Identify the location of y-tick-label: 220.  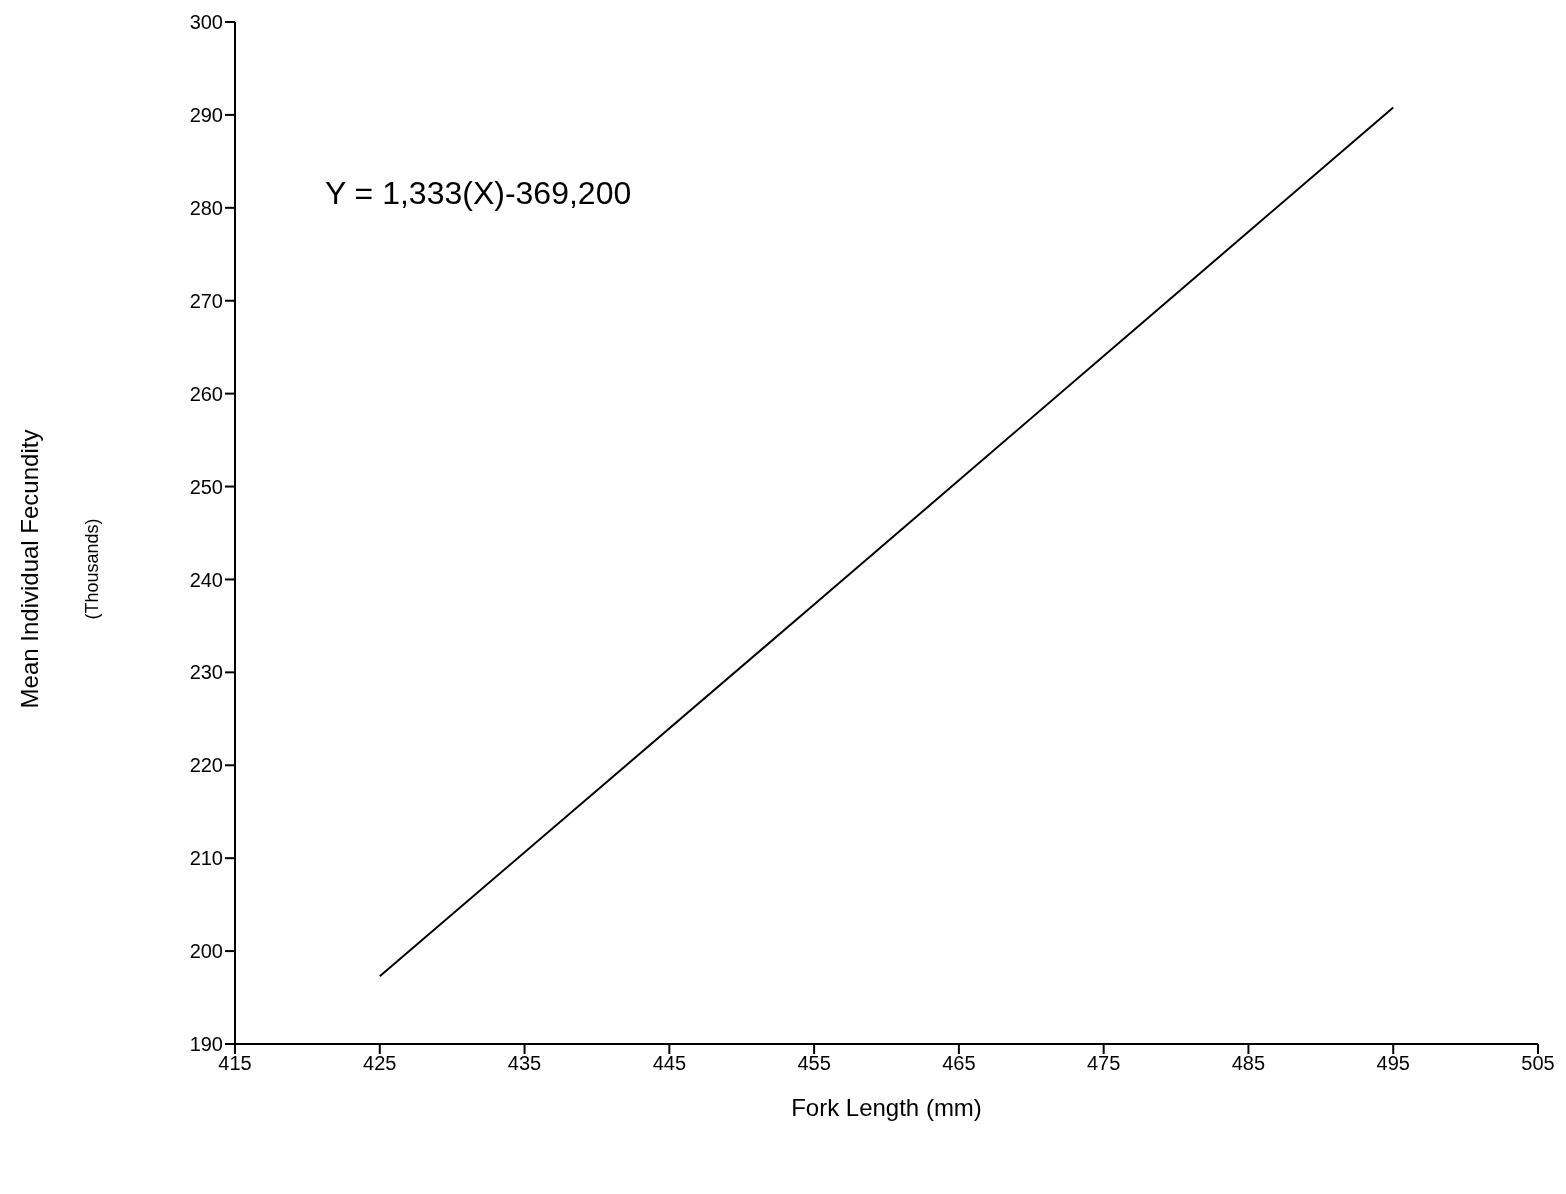
(206, 765).